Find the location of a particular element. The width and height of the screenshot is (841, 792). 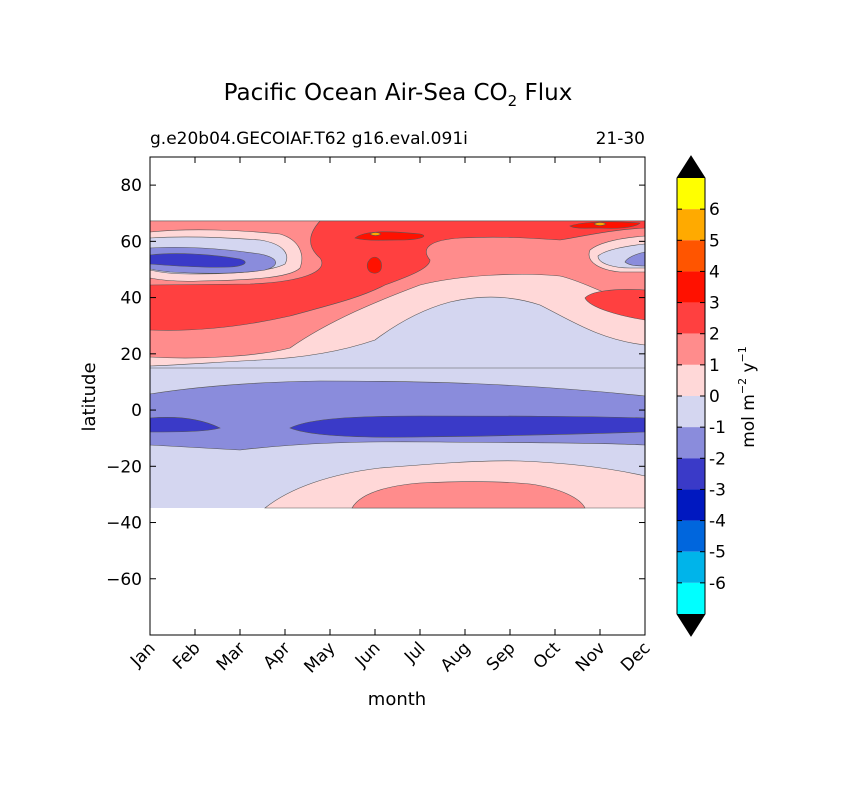

x-tick-label: Nov is located at coordinates (591, 657).